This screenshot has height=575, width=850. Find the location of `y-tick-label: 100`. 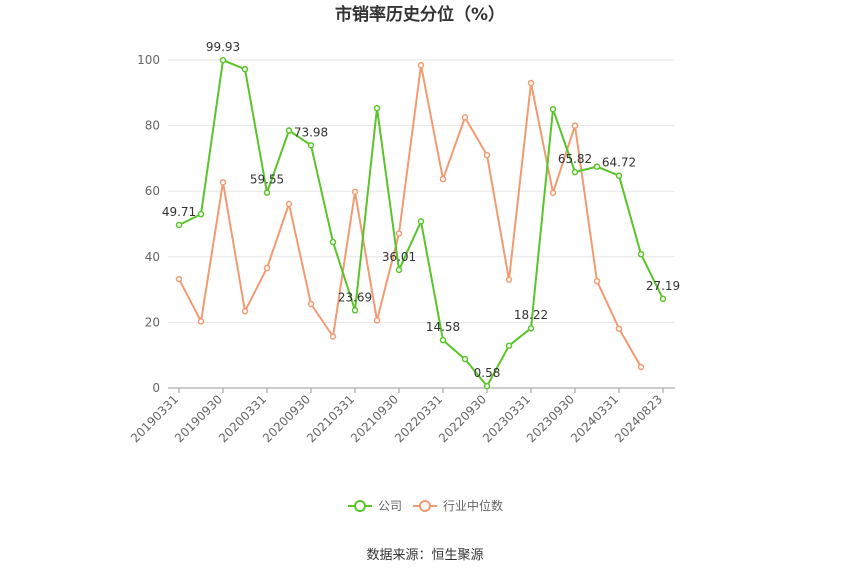

y-tick-label: 100 is located at coordinates (148, 60).